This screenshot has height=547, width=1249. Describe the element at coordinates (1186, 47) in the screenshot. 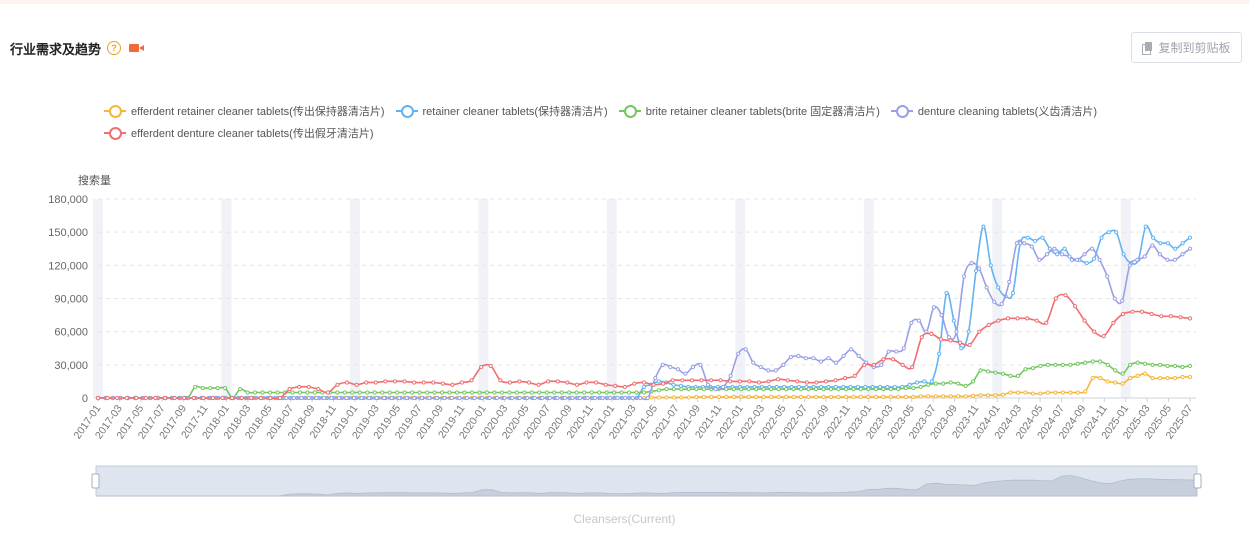

I see `copy-to-clipboard-button: 复制到剪贴板` at that location.